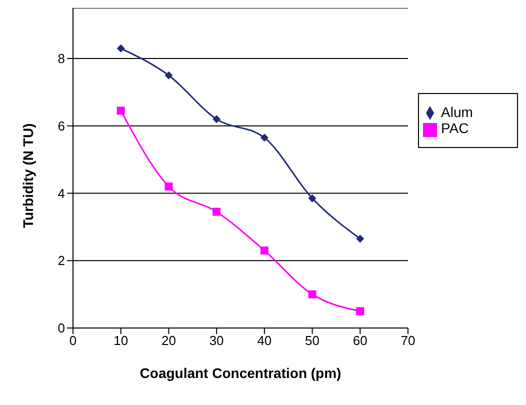 This screenshot has height=405, width=526. Describe the element at coordinates (216, 340) in the screenshot. I see `x-tick-label: 30` at that location.